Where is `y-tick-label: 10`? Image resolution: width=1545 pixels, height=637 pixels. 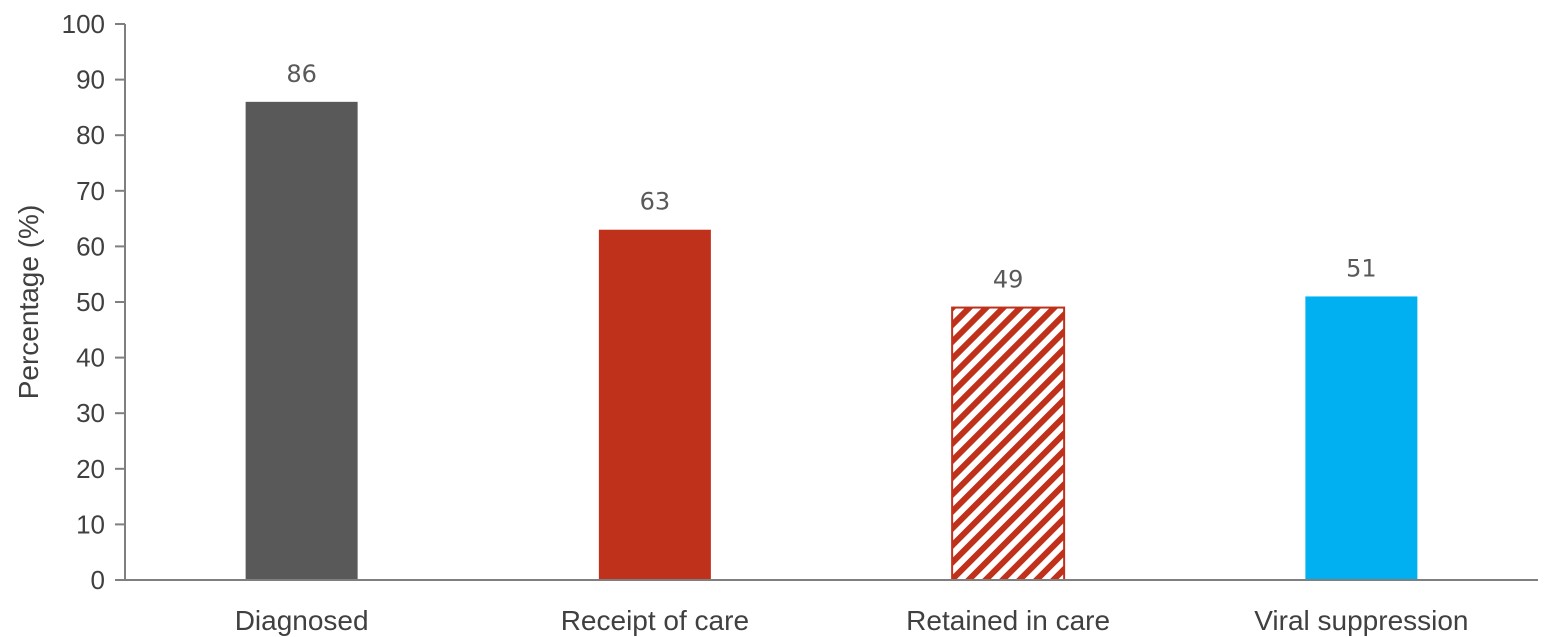
y-tick-label: 10 is located at coordinates (90, 524).